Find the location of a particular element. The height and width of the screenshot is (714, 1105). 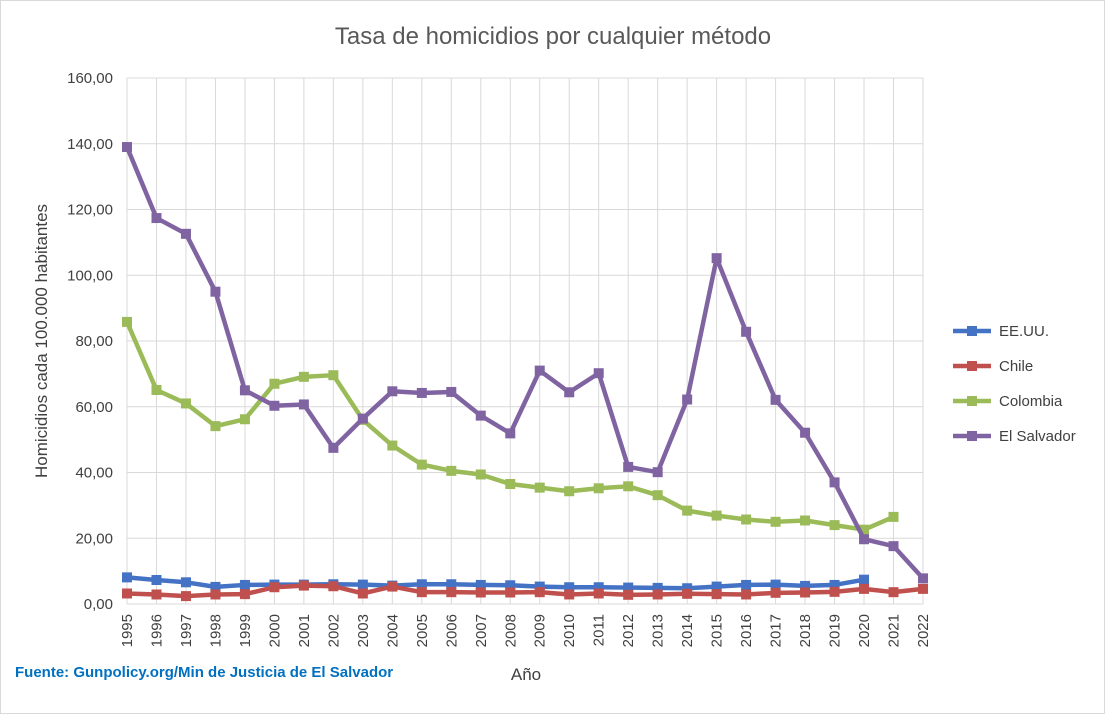

y-tick-label: 20,00 is located at coordinates (94, 538).